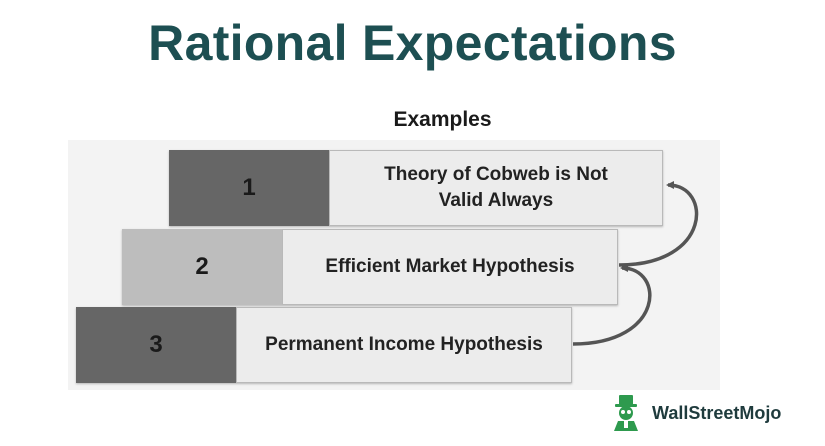  What do you see at coordinates (156, 345) in the screenshot?
I see `step-number: 3` at bounding box center [156, 345].